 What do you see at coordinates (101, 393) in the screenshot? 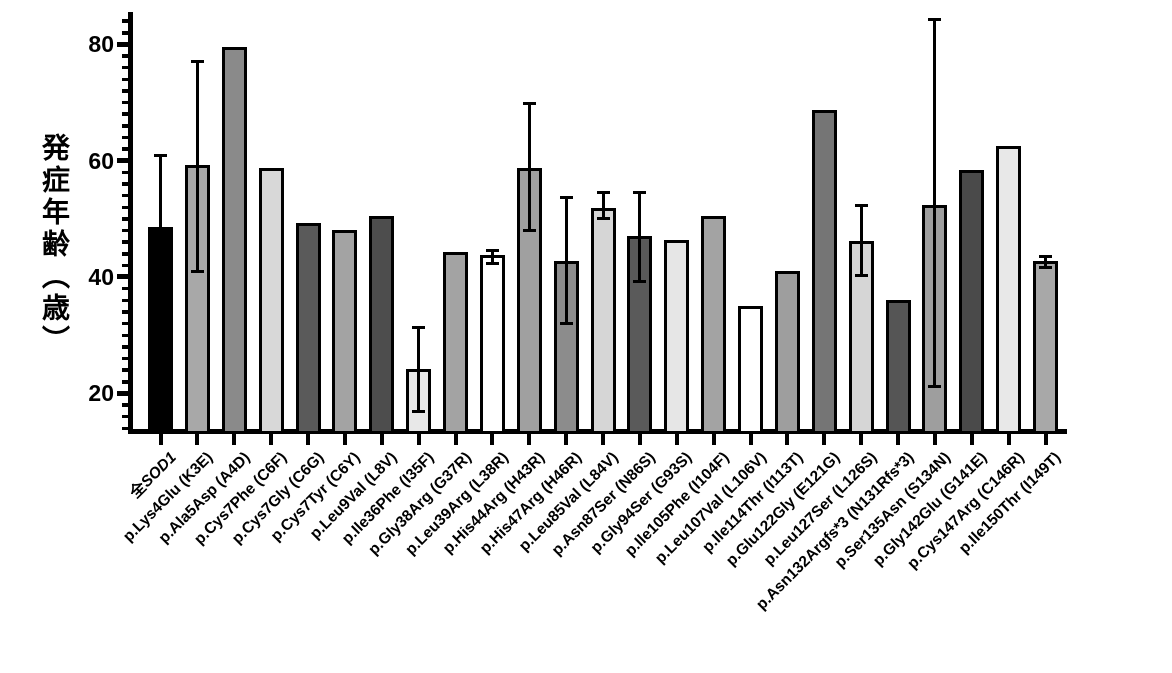
I see `y-tick-label: 20` at bounding box center [101, 393].